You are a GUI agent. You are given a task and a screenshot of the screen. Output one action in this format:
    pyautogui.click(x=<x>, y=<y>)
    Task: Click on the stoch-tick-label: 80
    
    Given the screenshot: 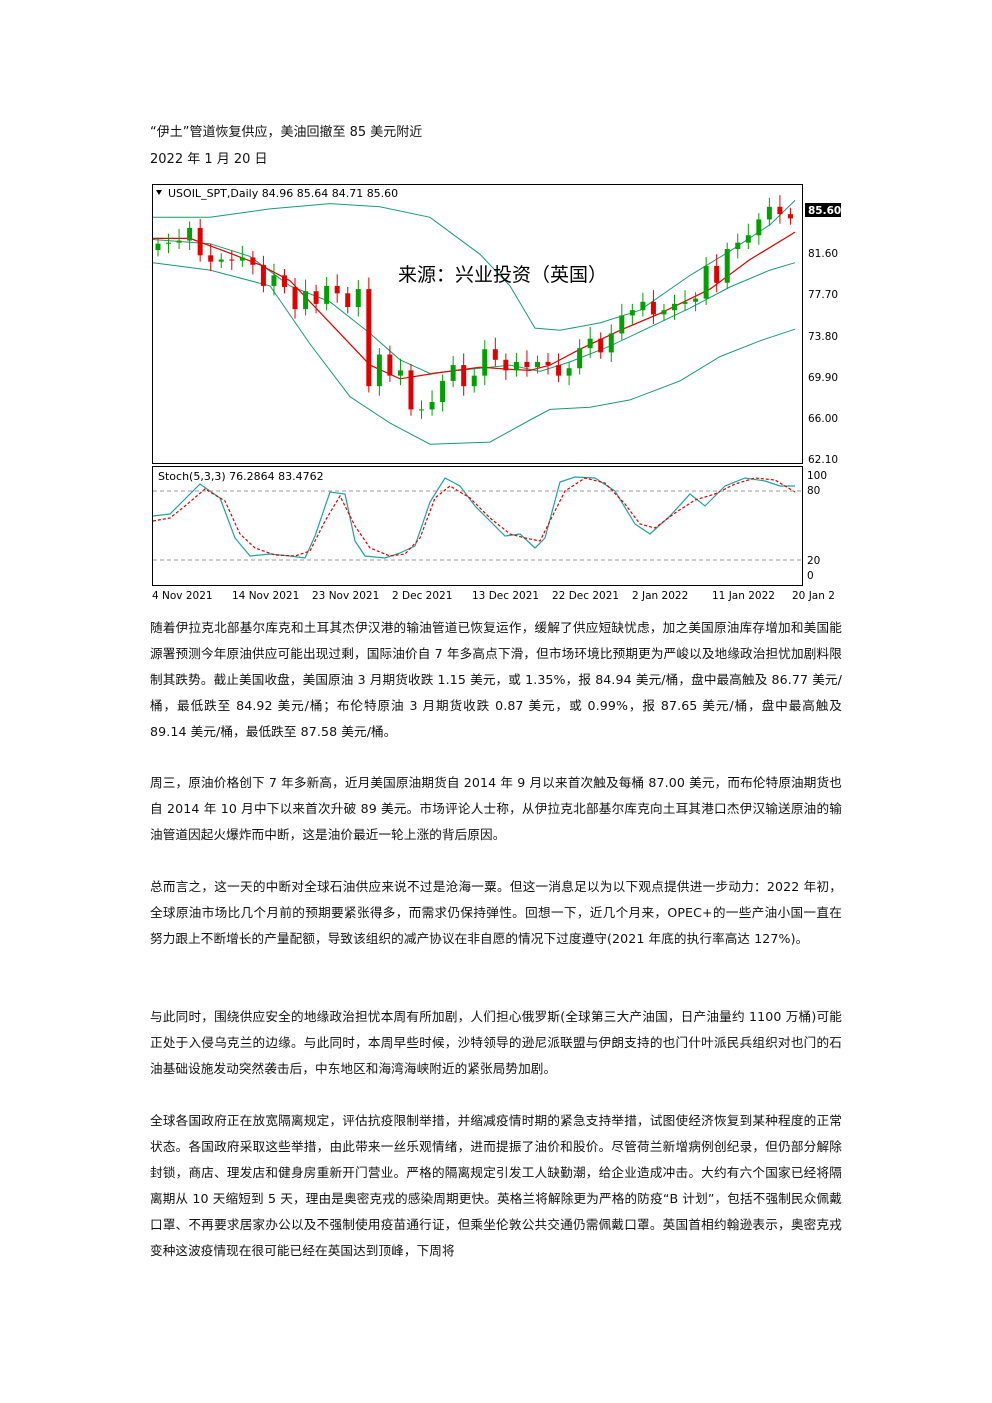 What is the action you would take?
    pyautogui.click(x=813, y=491)
    